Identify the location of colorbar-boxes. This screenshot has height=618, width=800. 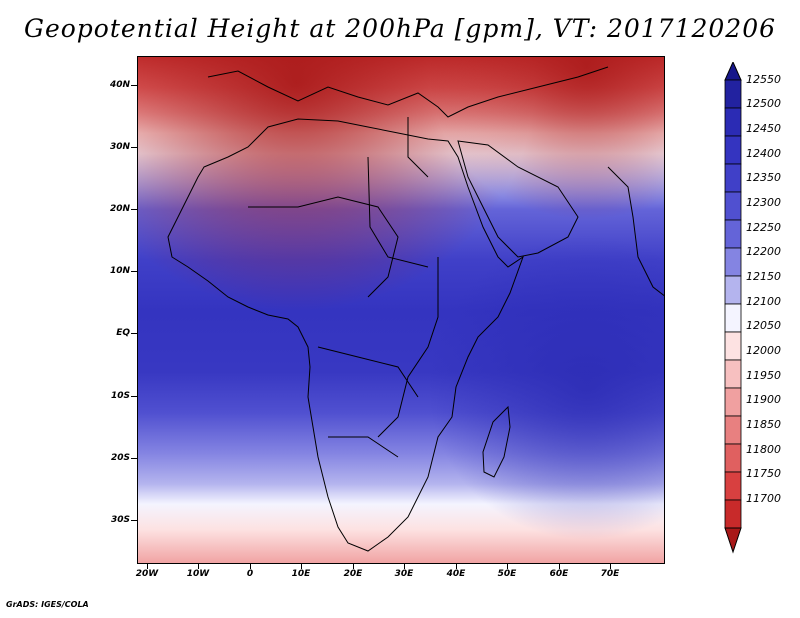
(733, 304).